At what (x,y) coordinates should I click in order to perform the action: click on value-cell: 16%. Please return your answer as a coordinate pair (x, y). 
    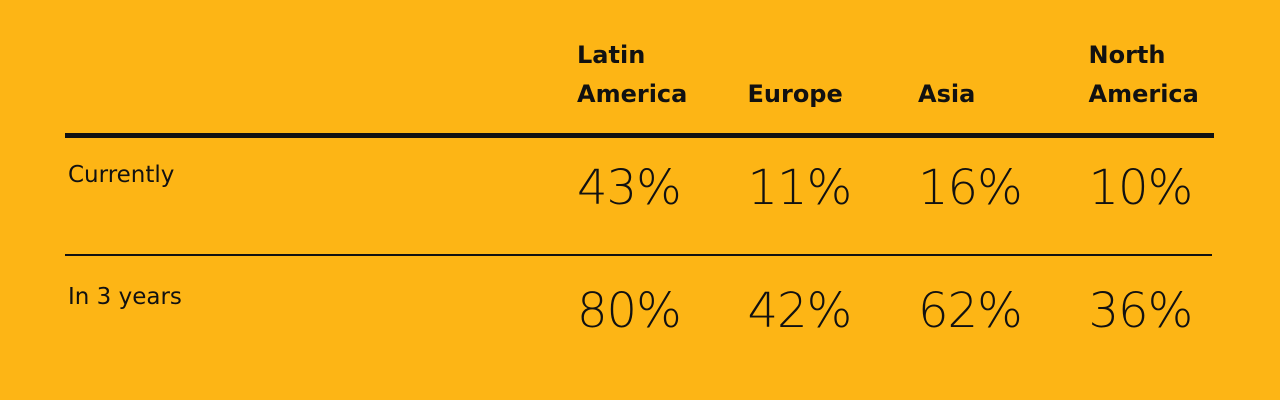
    Looking at the image, I should click on (970, 188).